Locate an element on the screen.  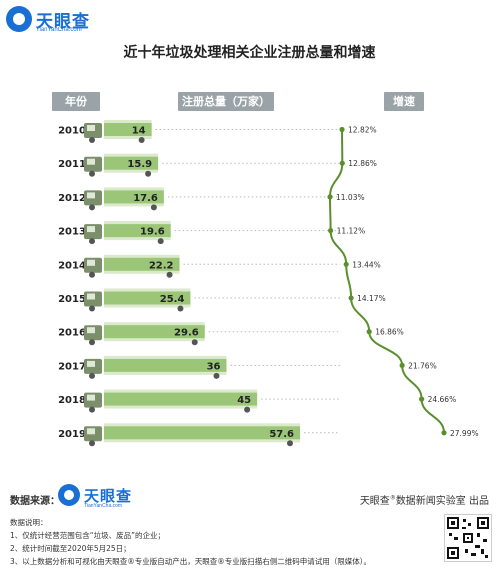
note-item: 2、统计时间截至2020年5月25日； is located at coordinates (70, 548).